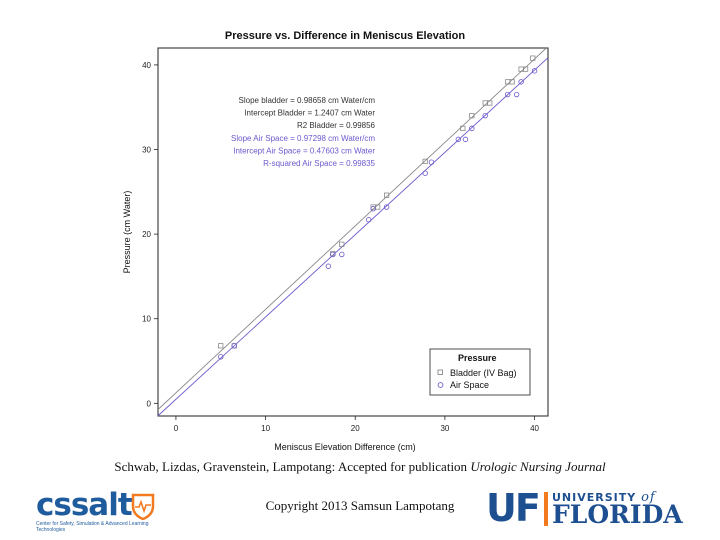 The width and height of the screenshot is (720, 540). I want to click on copyright-notice: Copyright 2013 Samsun Lampotang, so click(360, 505).